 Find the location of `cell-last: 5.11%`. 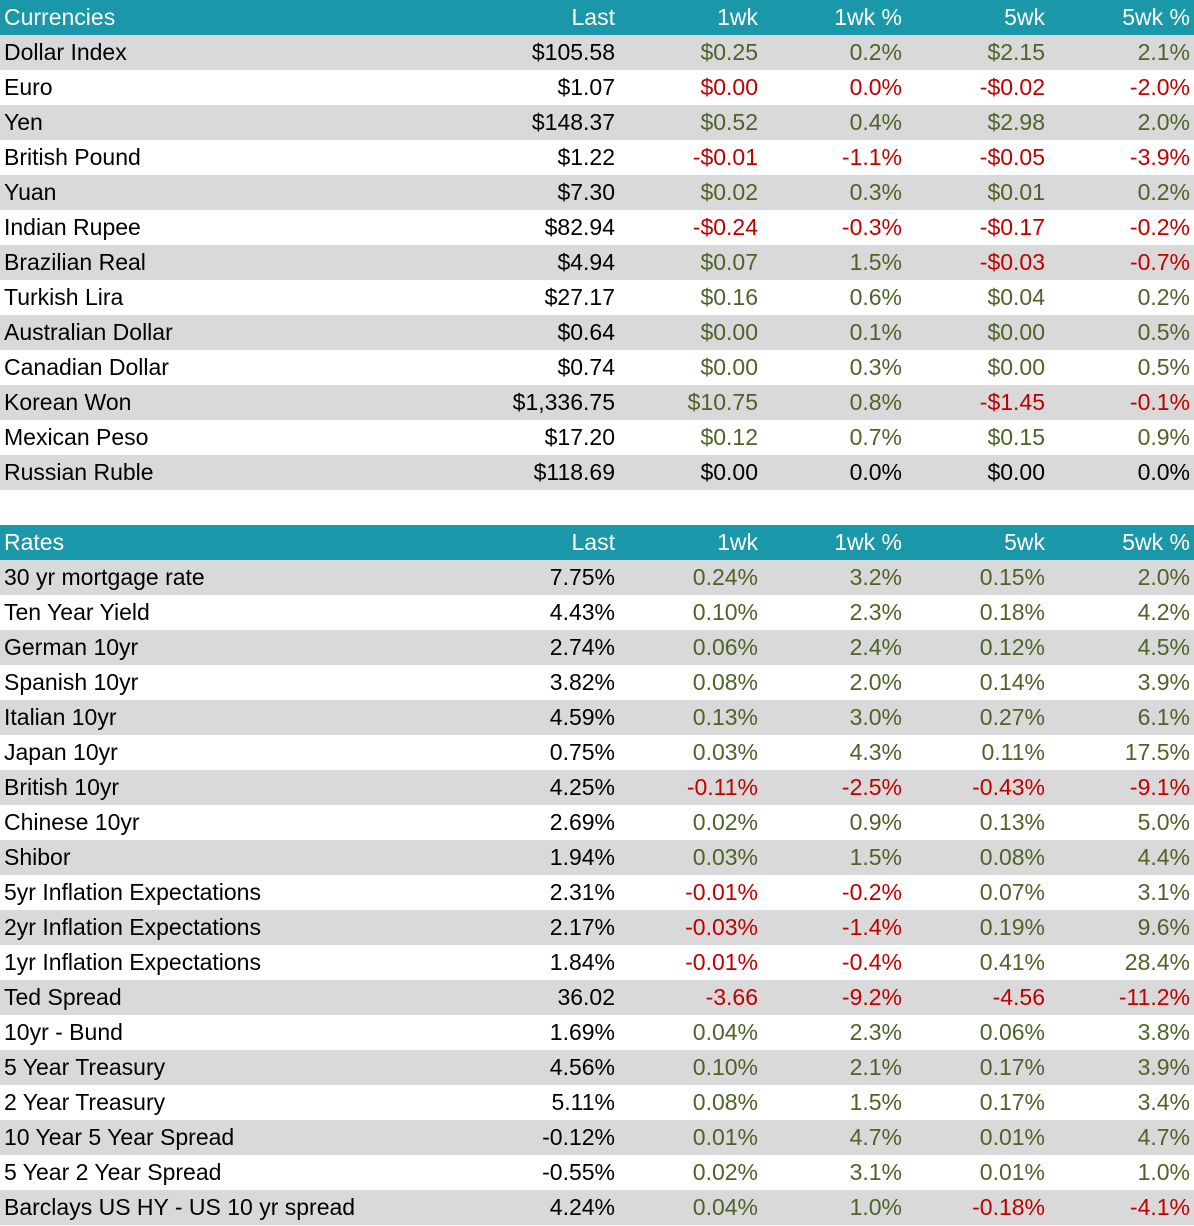

cell-last: 5.11% is located at coordinates (583, 1102).